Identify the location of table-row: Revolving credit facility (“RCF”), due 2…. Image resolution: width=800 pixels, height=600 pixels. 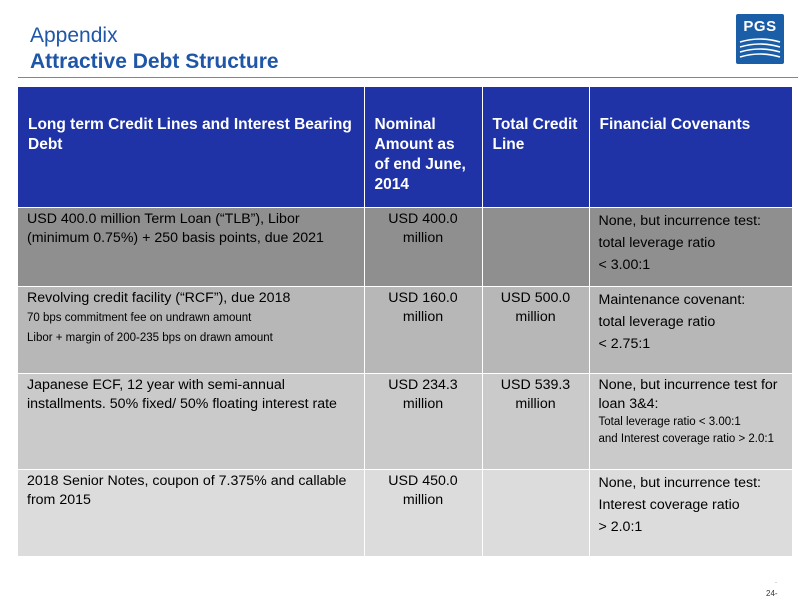
(405, 329).